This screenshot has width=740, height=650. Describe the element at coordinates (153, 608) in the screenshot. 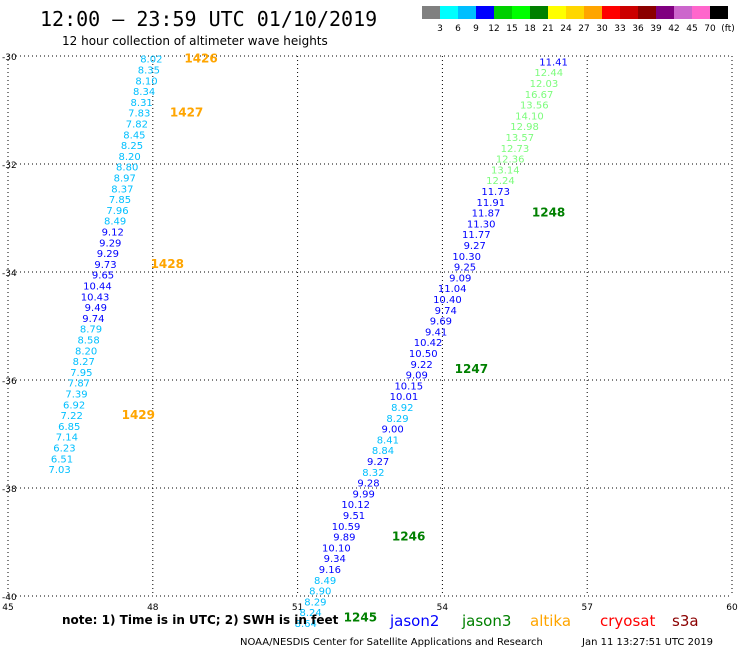

I see `x-tick-label: 48` at that location.